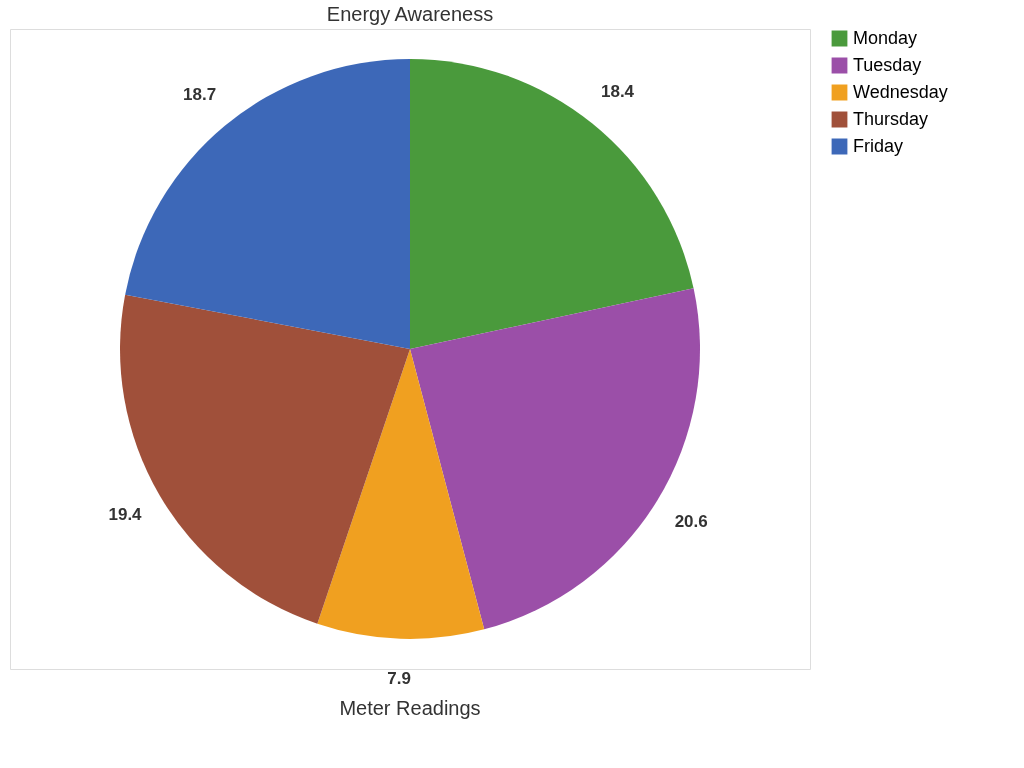 The width and height of the screenshot is (1024, 768). Describe the element at coordinates (885, 37) in the screenshot. I see `legend-label: Monday` at that location.